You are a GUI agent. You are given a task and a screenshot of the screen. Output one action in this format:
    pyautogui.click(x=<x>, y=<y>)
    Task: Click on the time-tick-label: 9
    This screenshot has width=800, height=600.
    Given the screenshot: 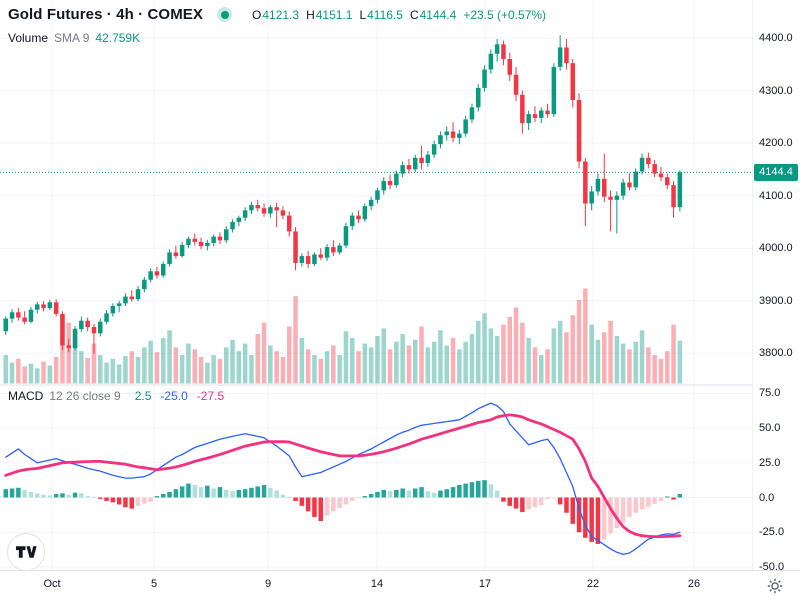 What is the action you would take?
    pyautogui.click(x=268, y=584)
    